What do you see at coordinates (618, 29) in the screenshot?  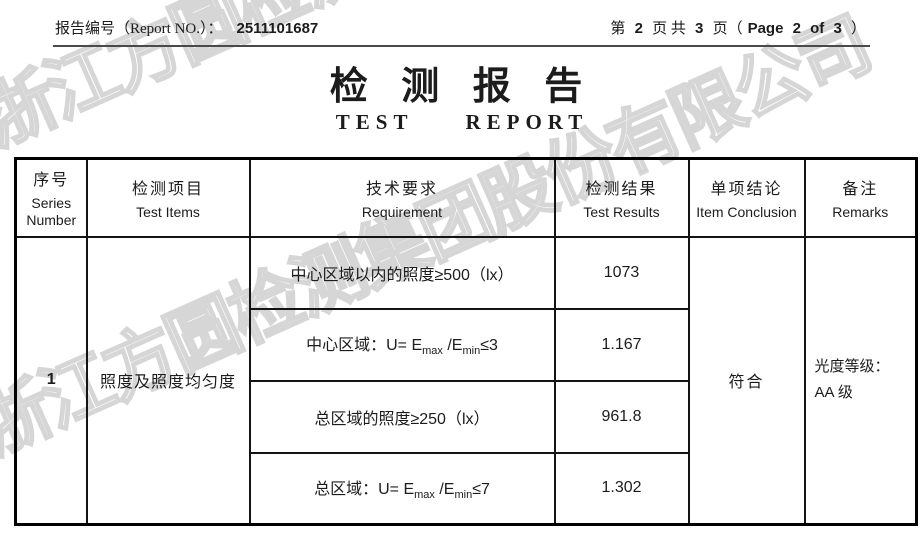 I see `page-label: 第` at bounding box center [618, 29].